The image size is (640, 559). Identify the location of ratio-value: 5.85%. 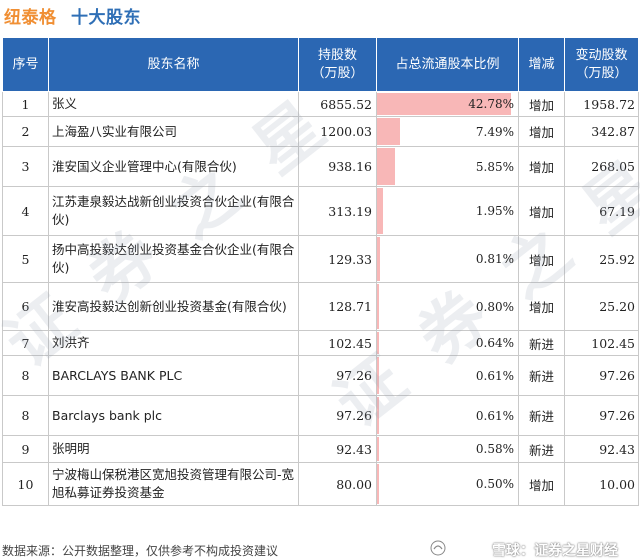
(494, 166).